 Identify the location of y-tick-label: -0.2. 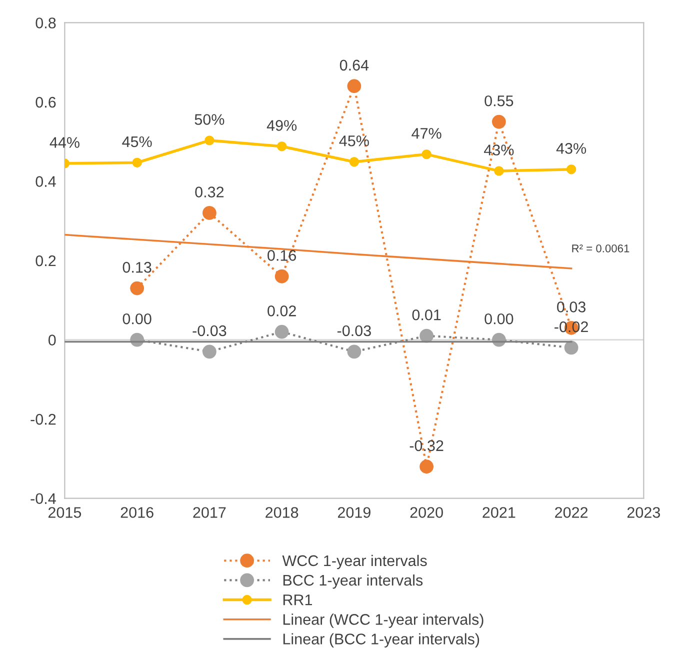
(43, 419).